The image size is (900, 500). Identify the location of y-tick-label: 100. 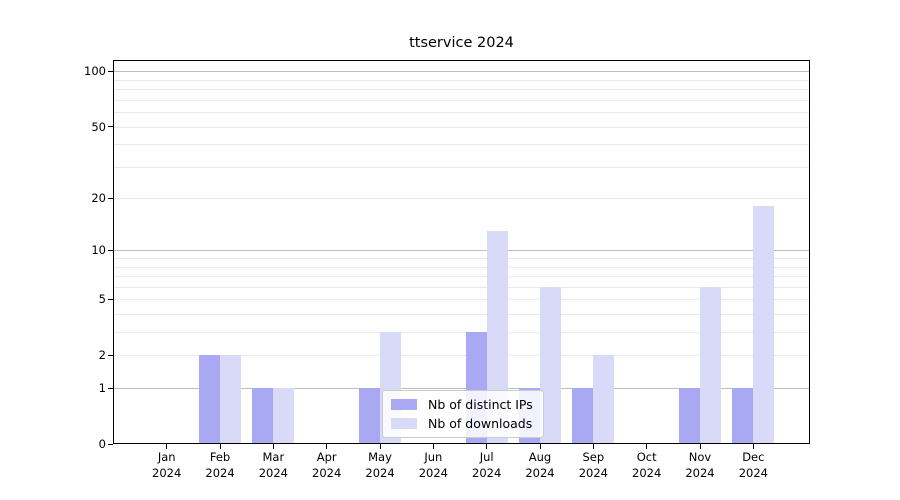
(95, 71).